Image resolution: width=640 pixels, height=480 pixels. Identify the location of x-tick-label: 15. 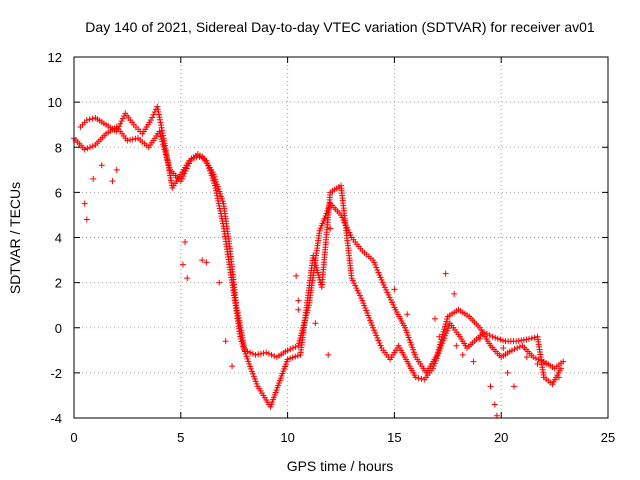
(394, 437).